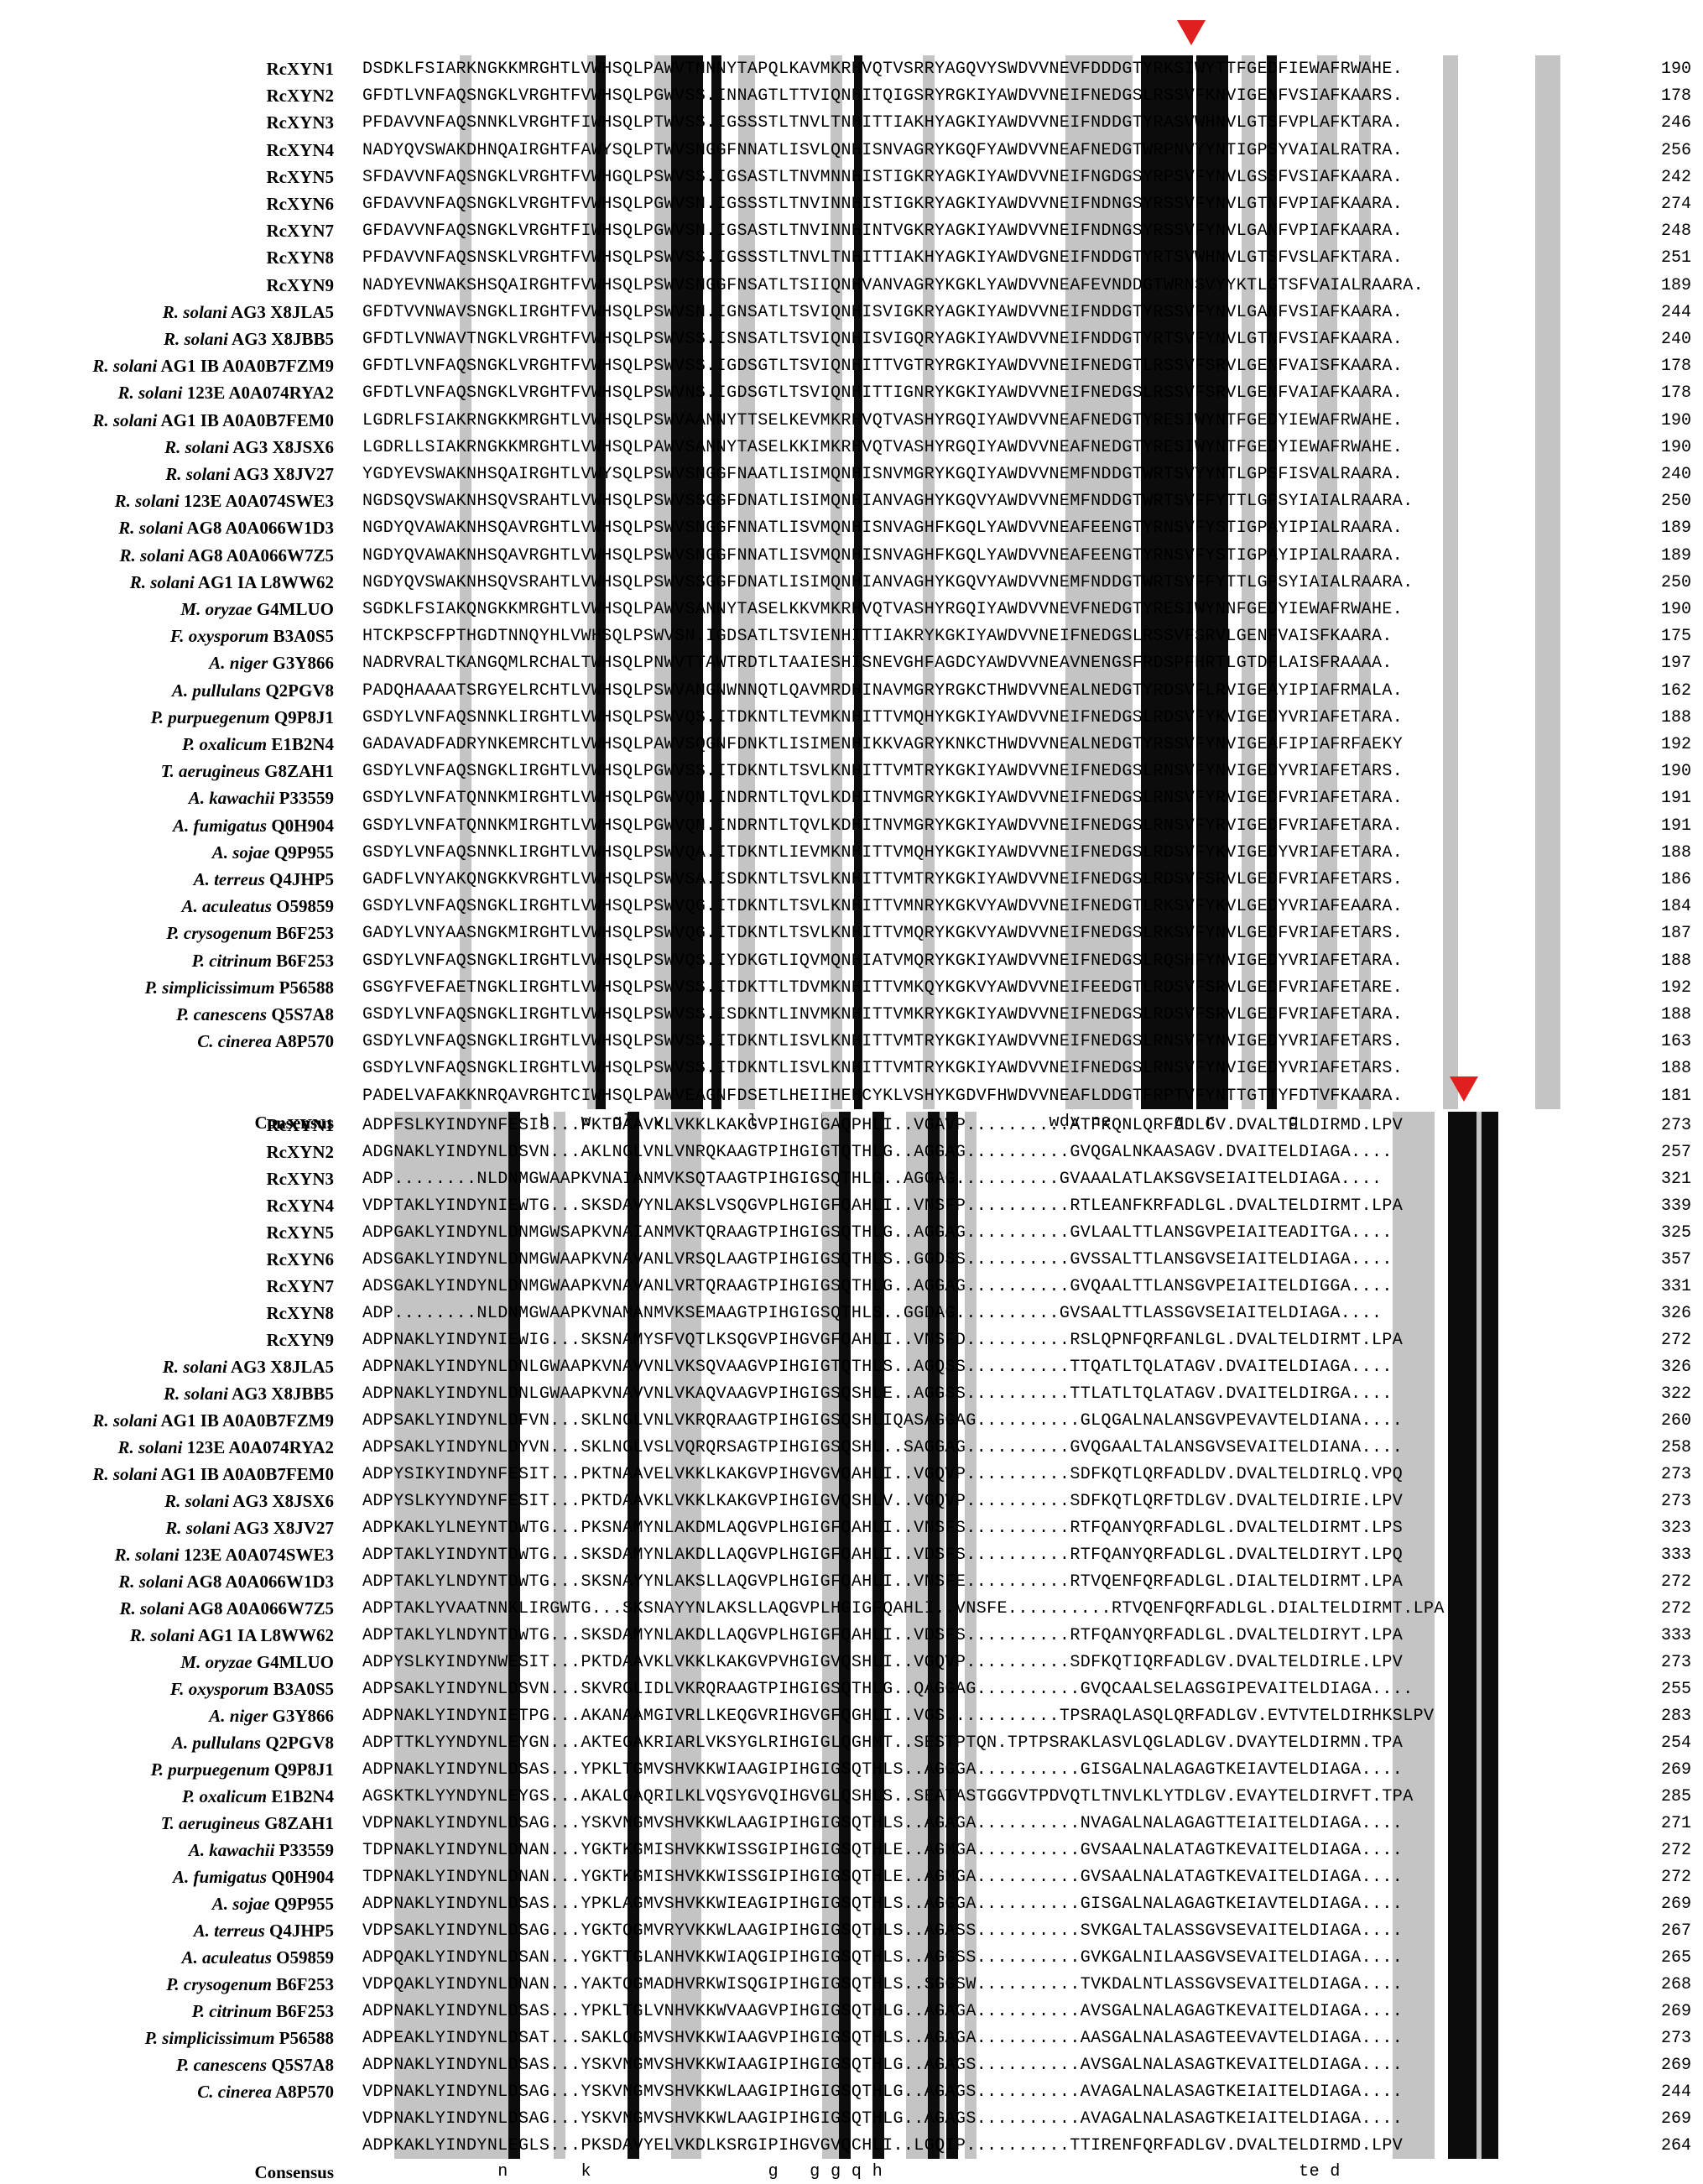 The width and height of the screenshot is (1703, 2184). What do you see at coordinates (253, 1877) in the screenshot?
I see `sequence-name: A. fumigatus Q0H904` at bounding box center [253, 1877].